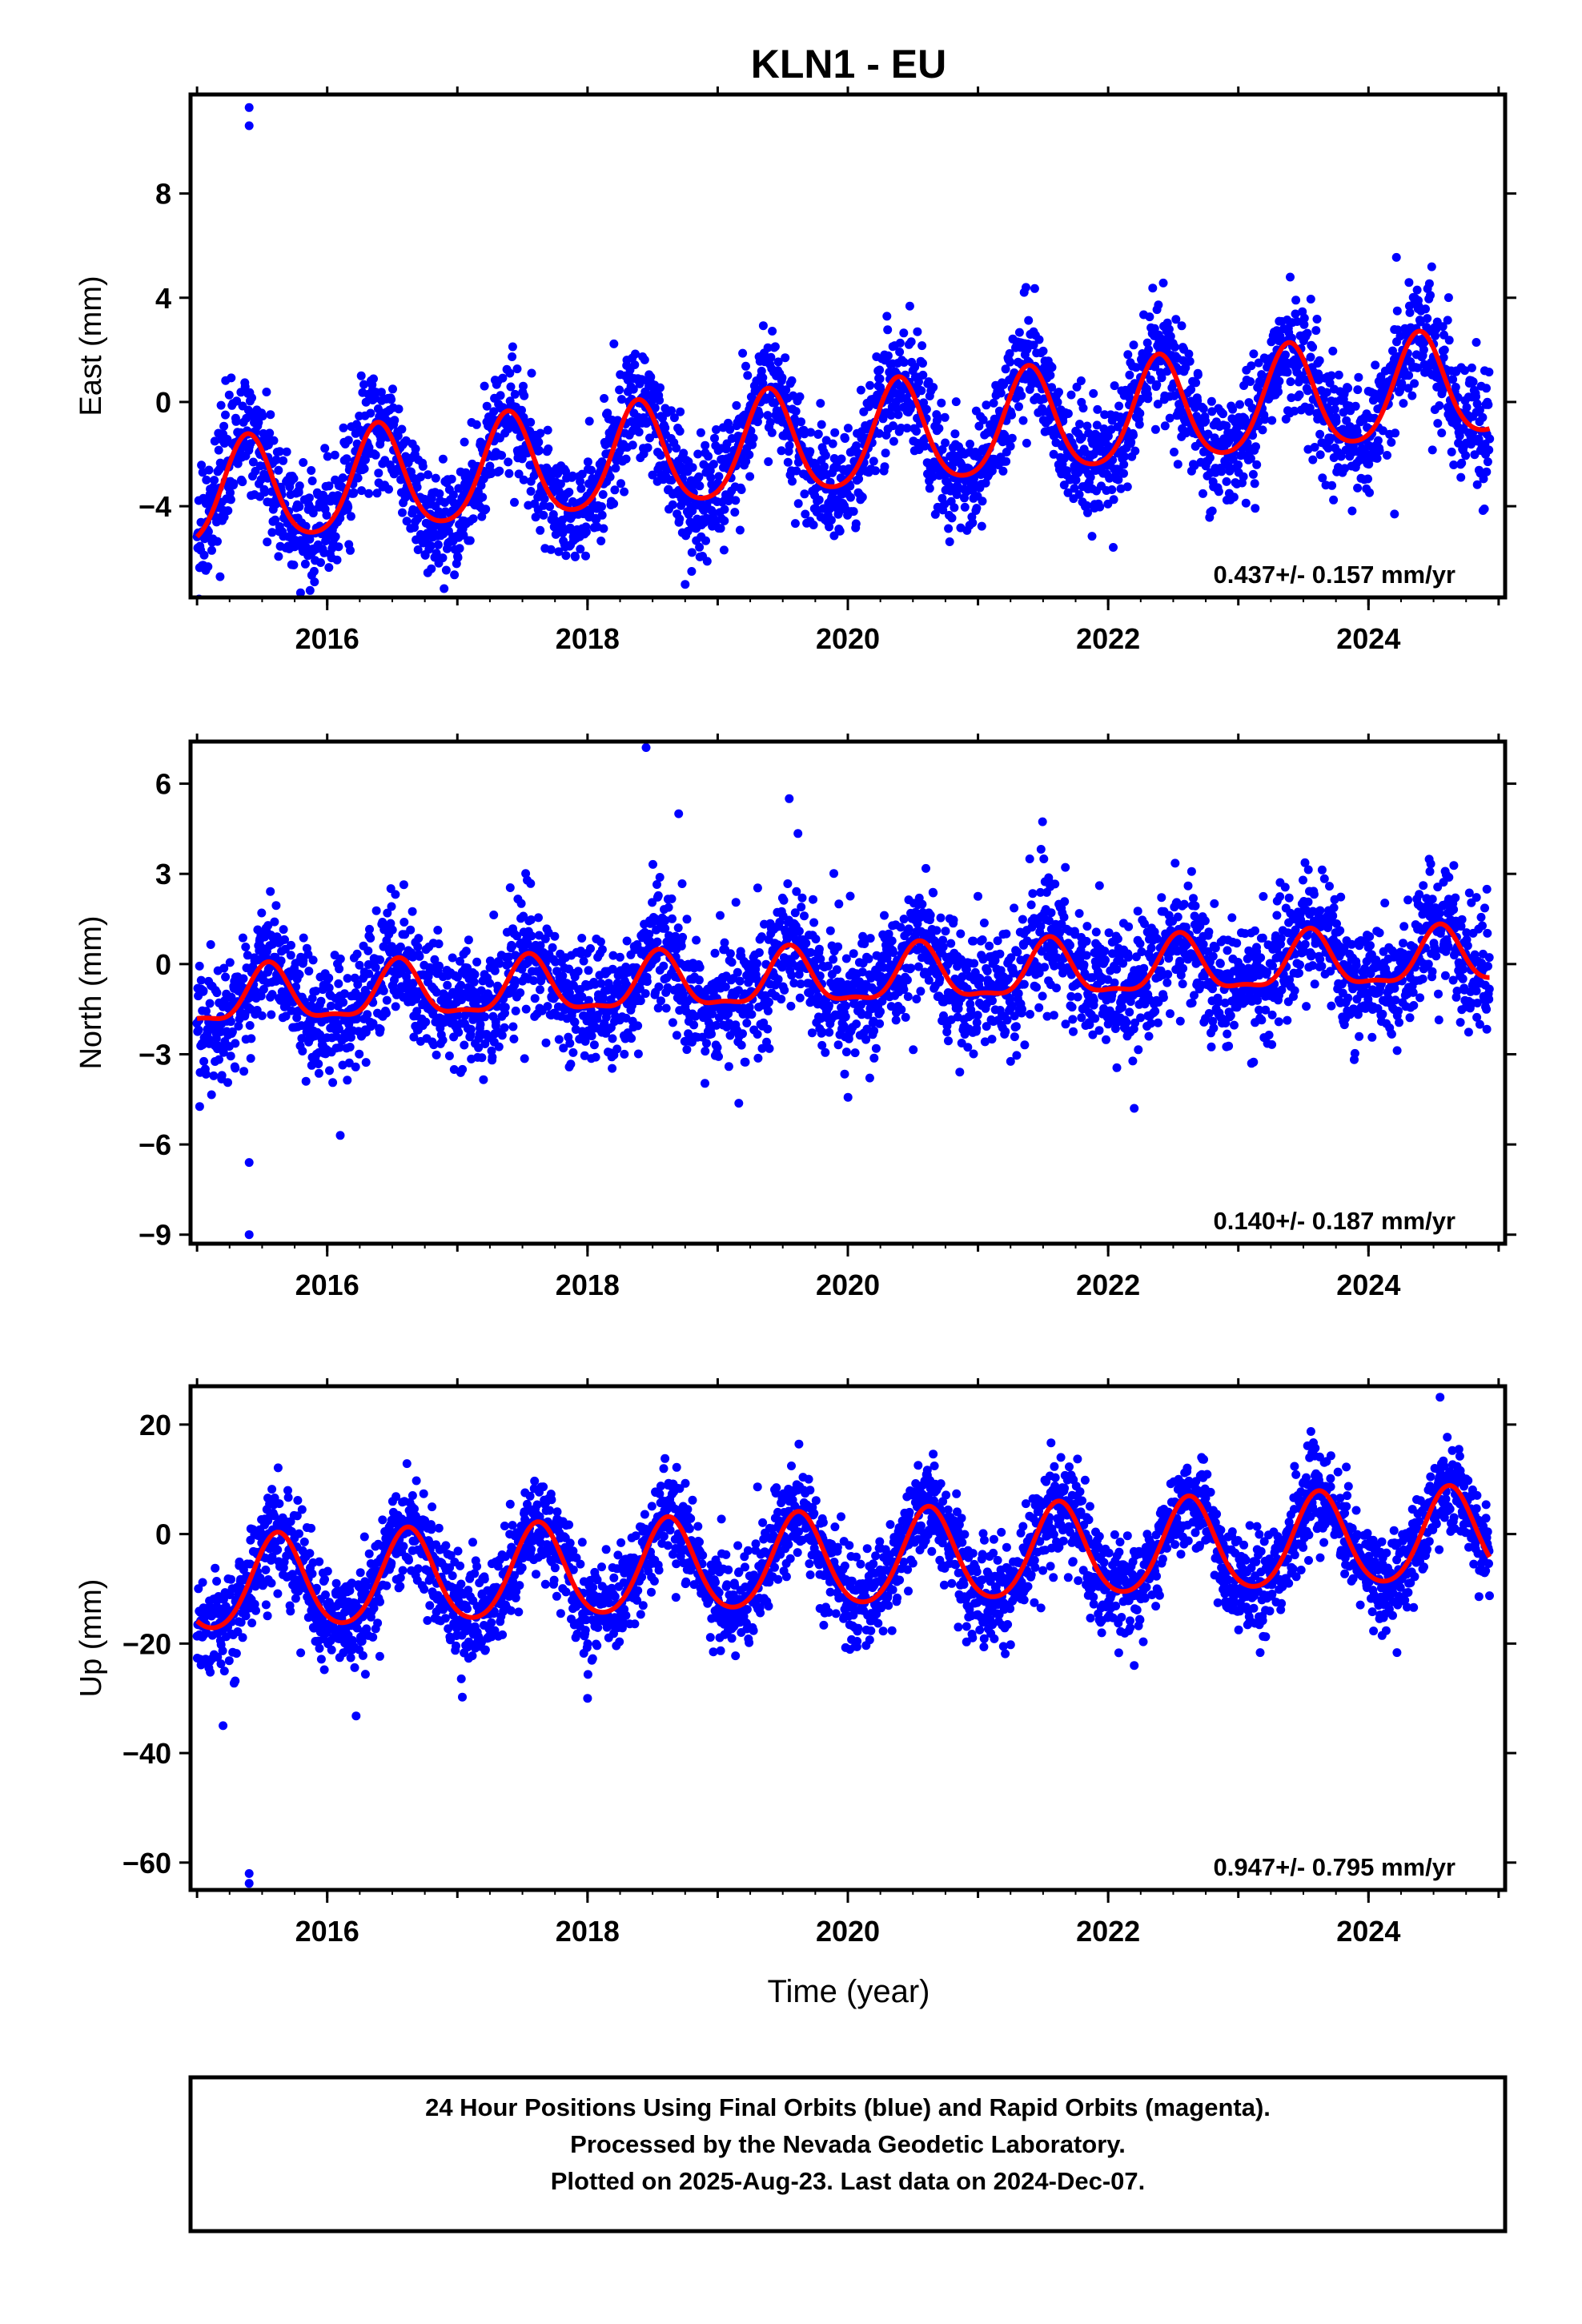 The height and width of the screenshot is (2324, 1582). I want to click on x-tick-label: 2018, so click(588, 638).